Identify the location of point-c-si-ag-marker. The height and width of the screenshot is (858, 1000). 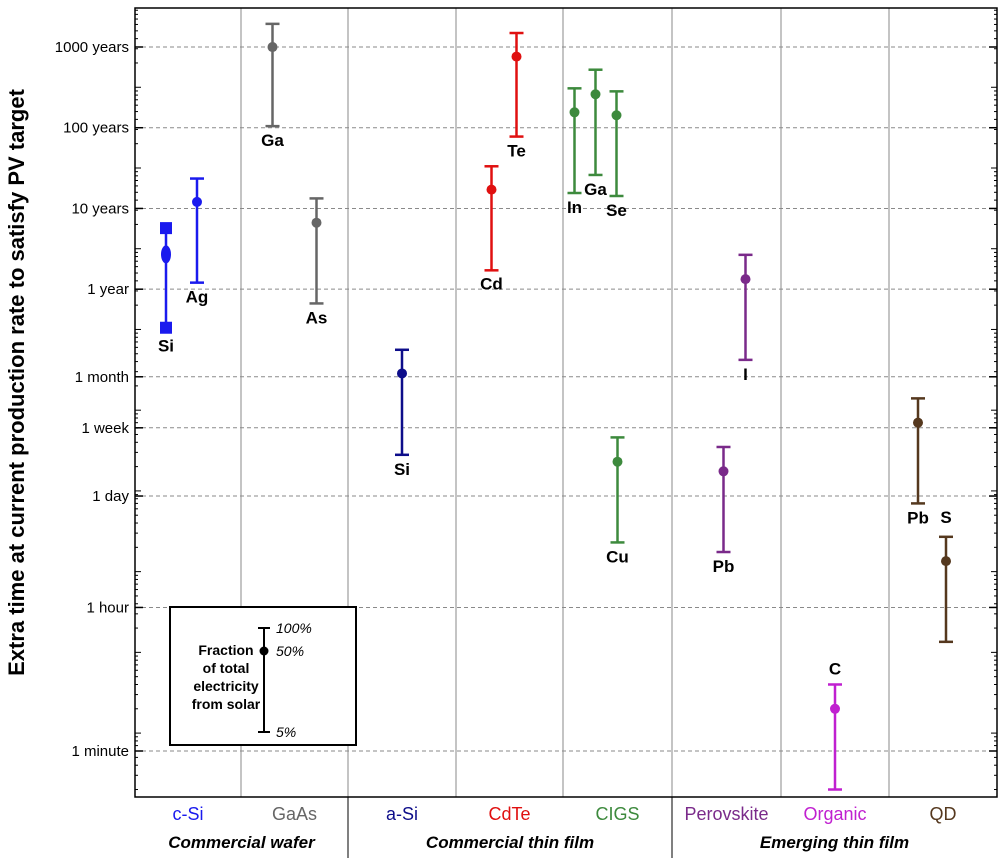
(197, 201).